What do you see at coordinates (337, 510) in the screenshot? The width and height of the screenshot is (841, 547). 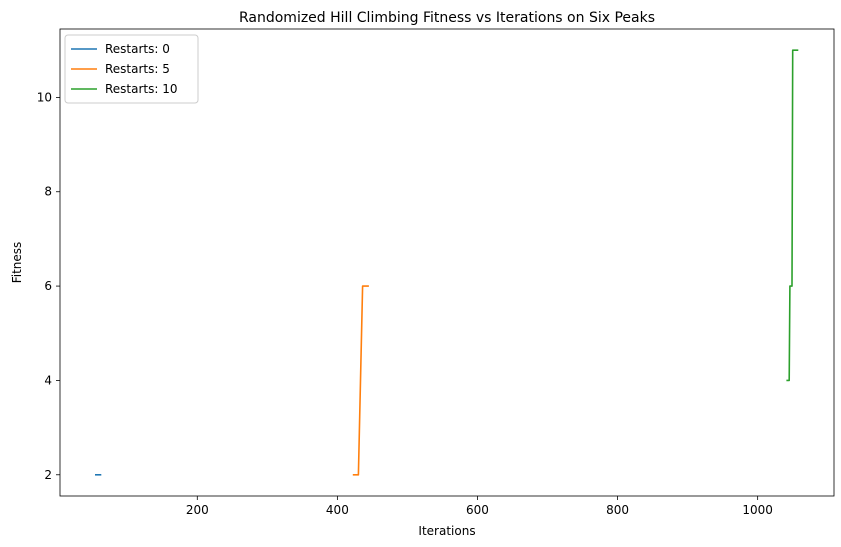 I see `x-tick-label: 400` at bounding box center [337, 510].